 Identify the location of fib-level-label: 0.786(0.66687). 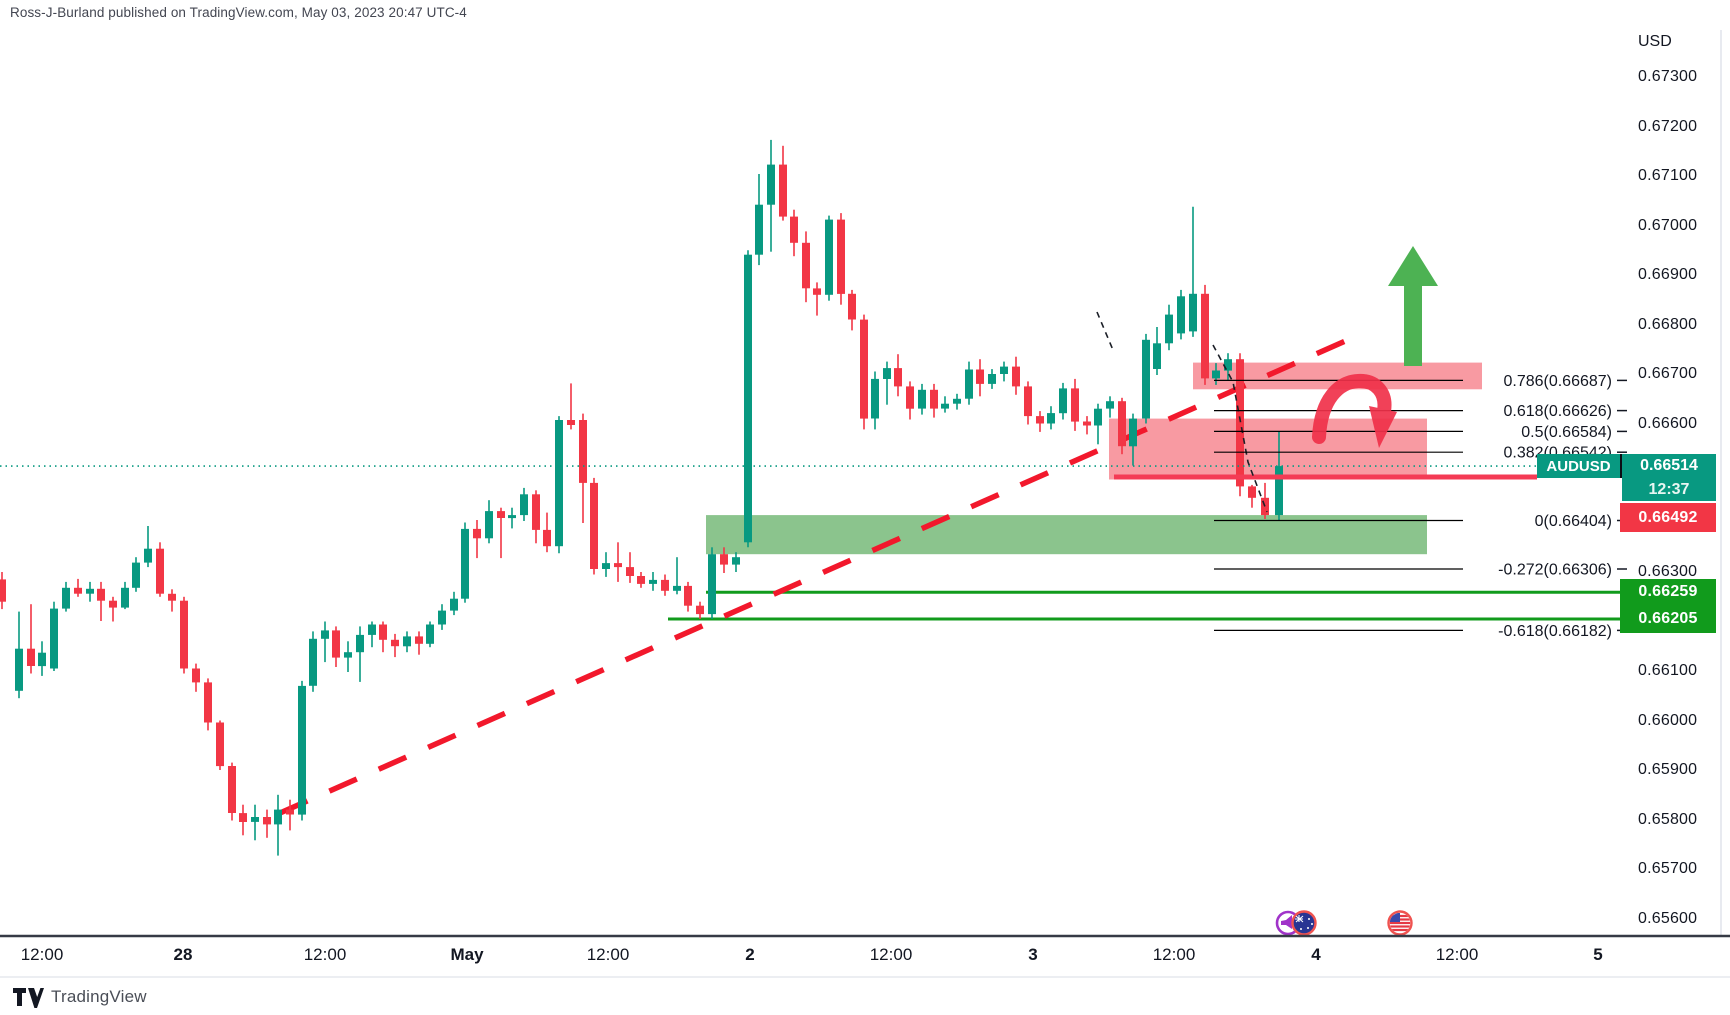
(1557, 381).